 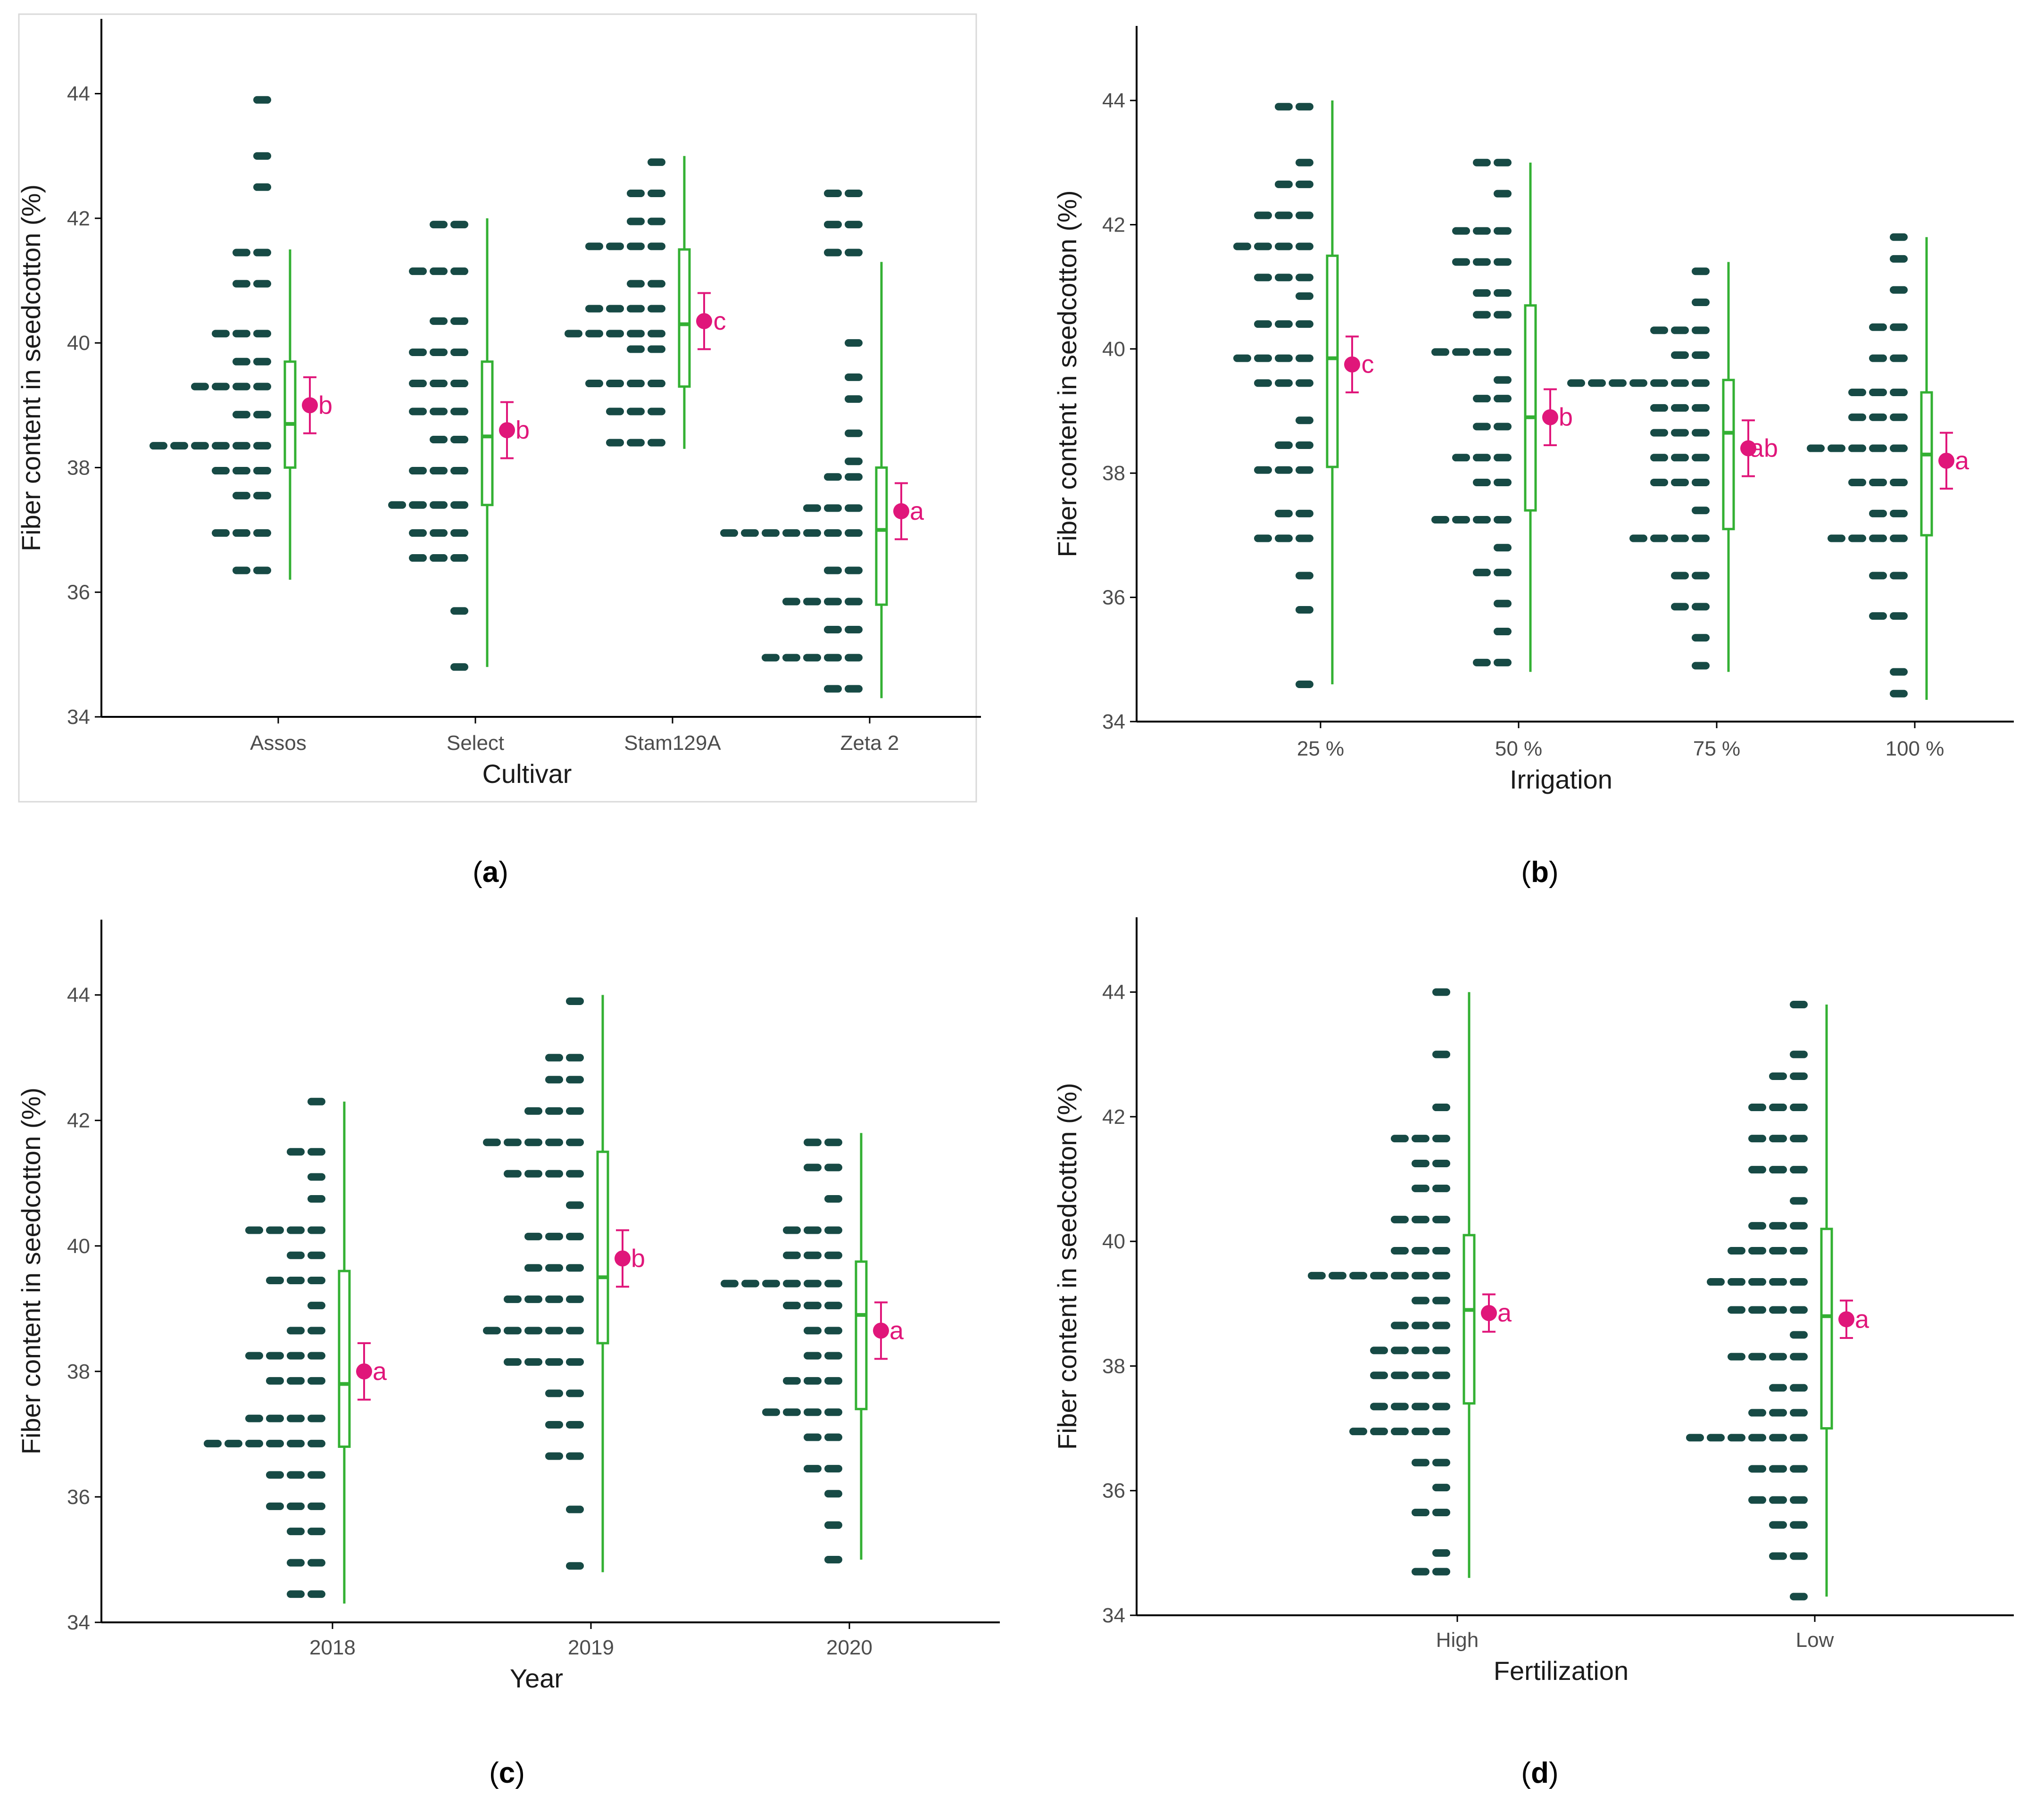 I want to click on x-tick-label: Select, so click(x=476, y=743).